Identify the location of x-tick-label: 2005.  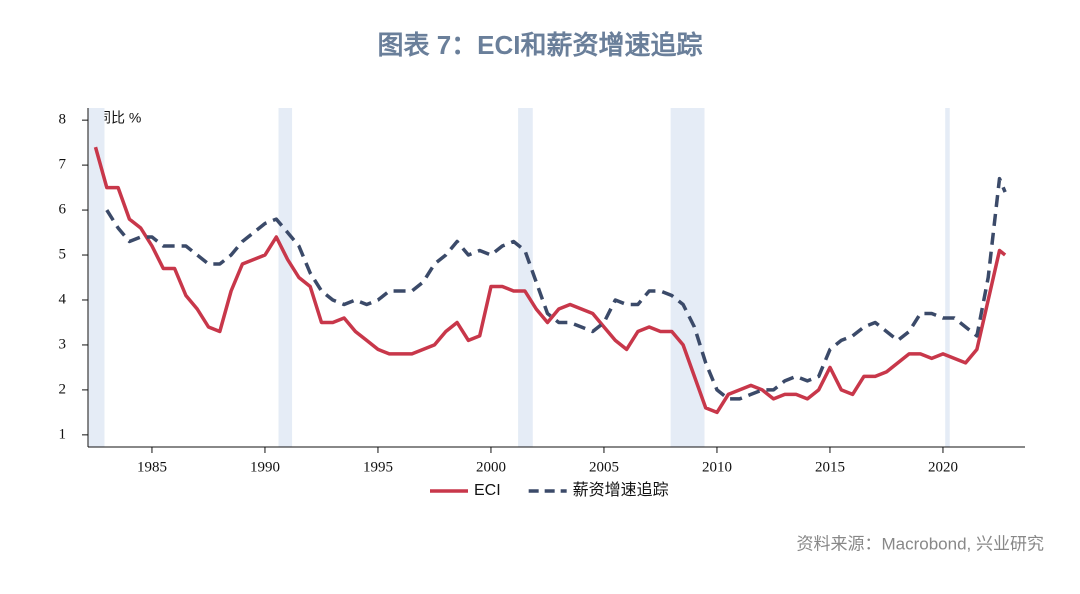
(604, 467).